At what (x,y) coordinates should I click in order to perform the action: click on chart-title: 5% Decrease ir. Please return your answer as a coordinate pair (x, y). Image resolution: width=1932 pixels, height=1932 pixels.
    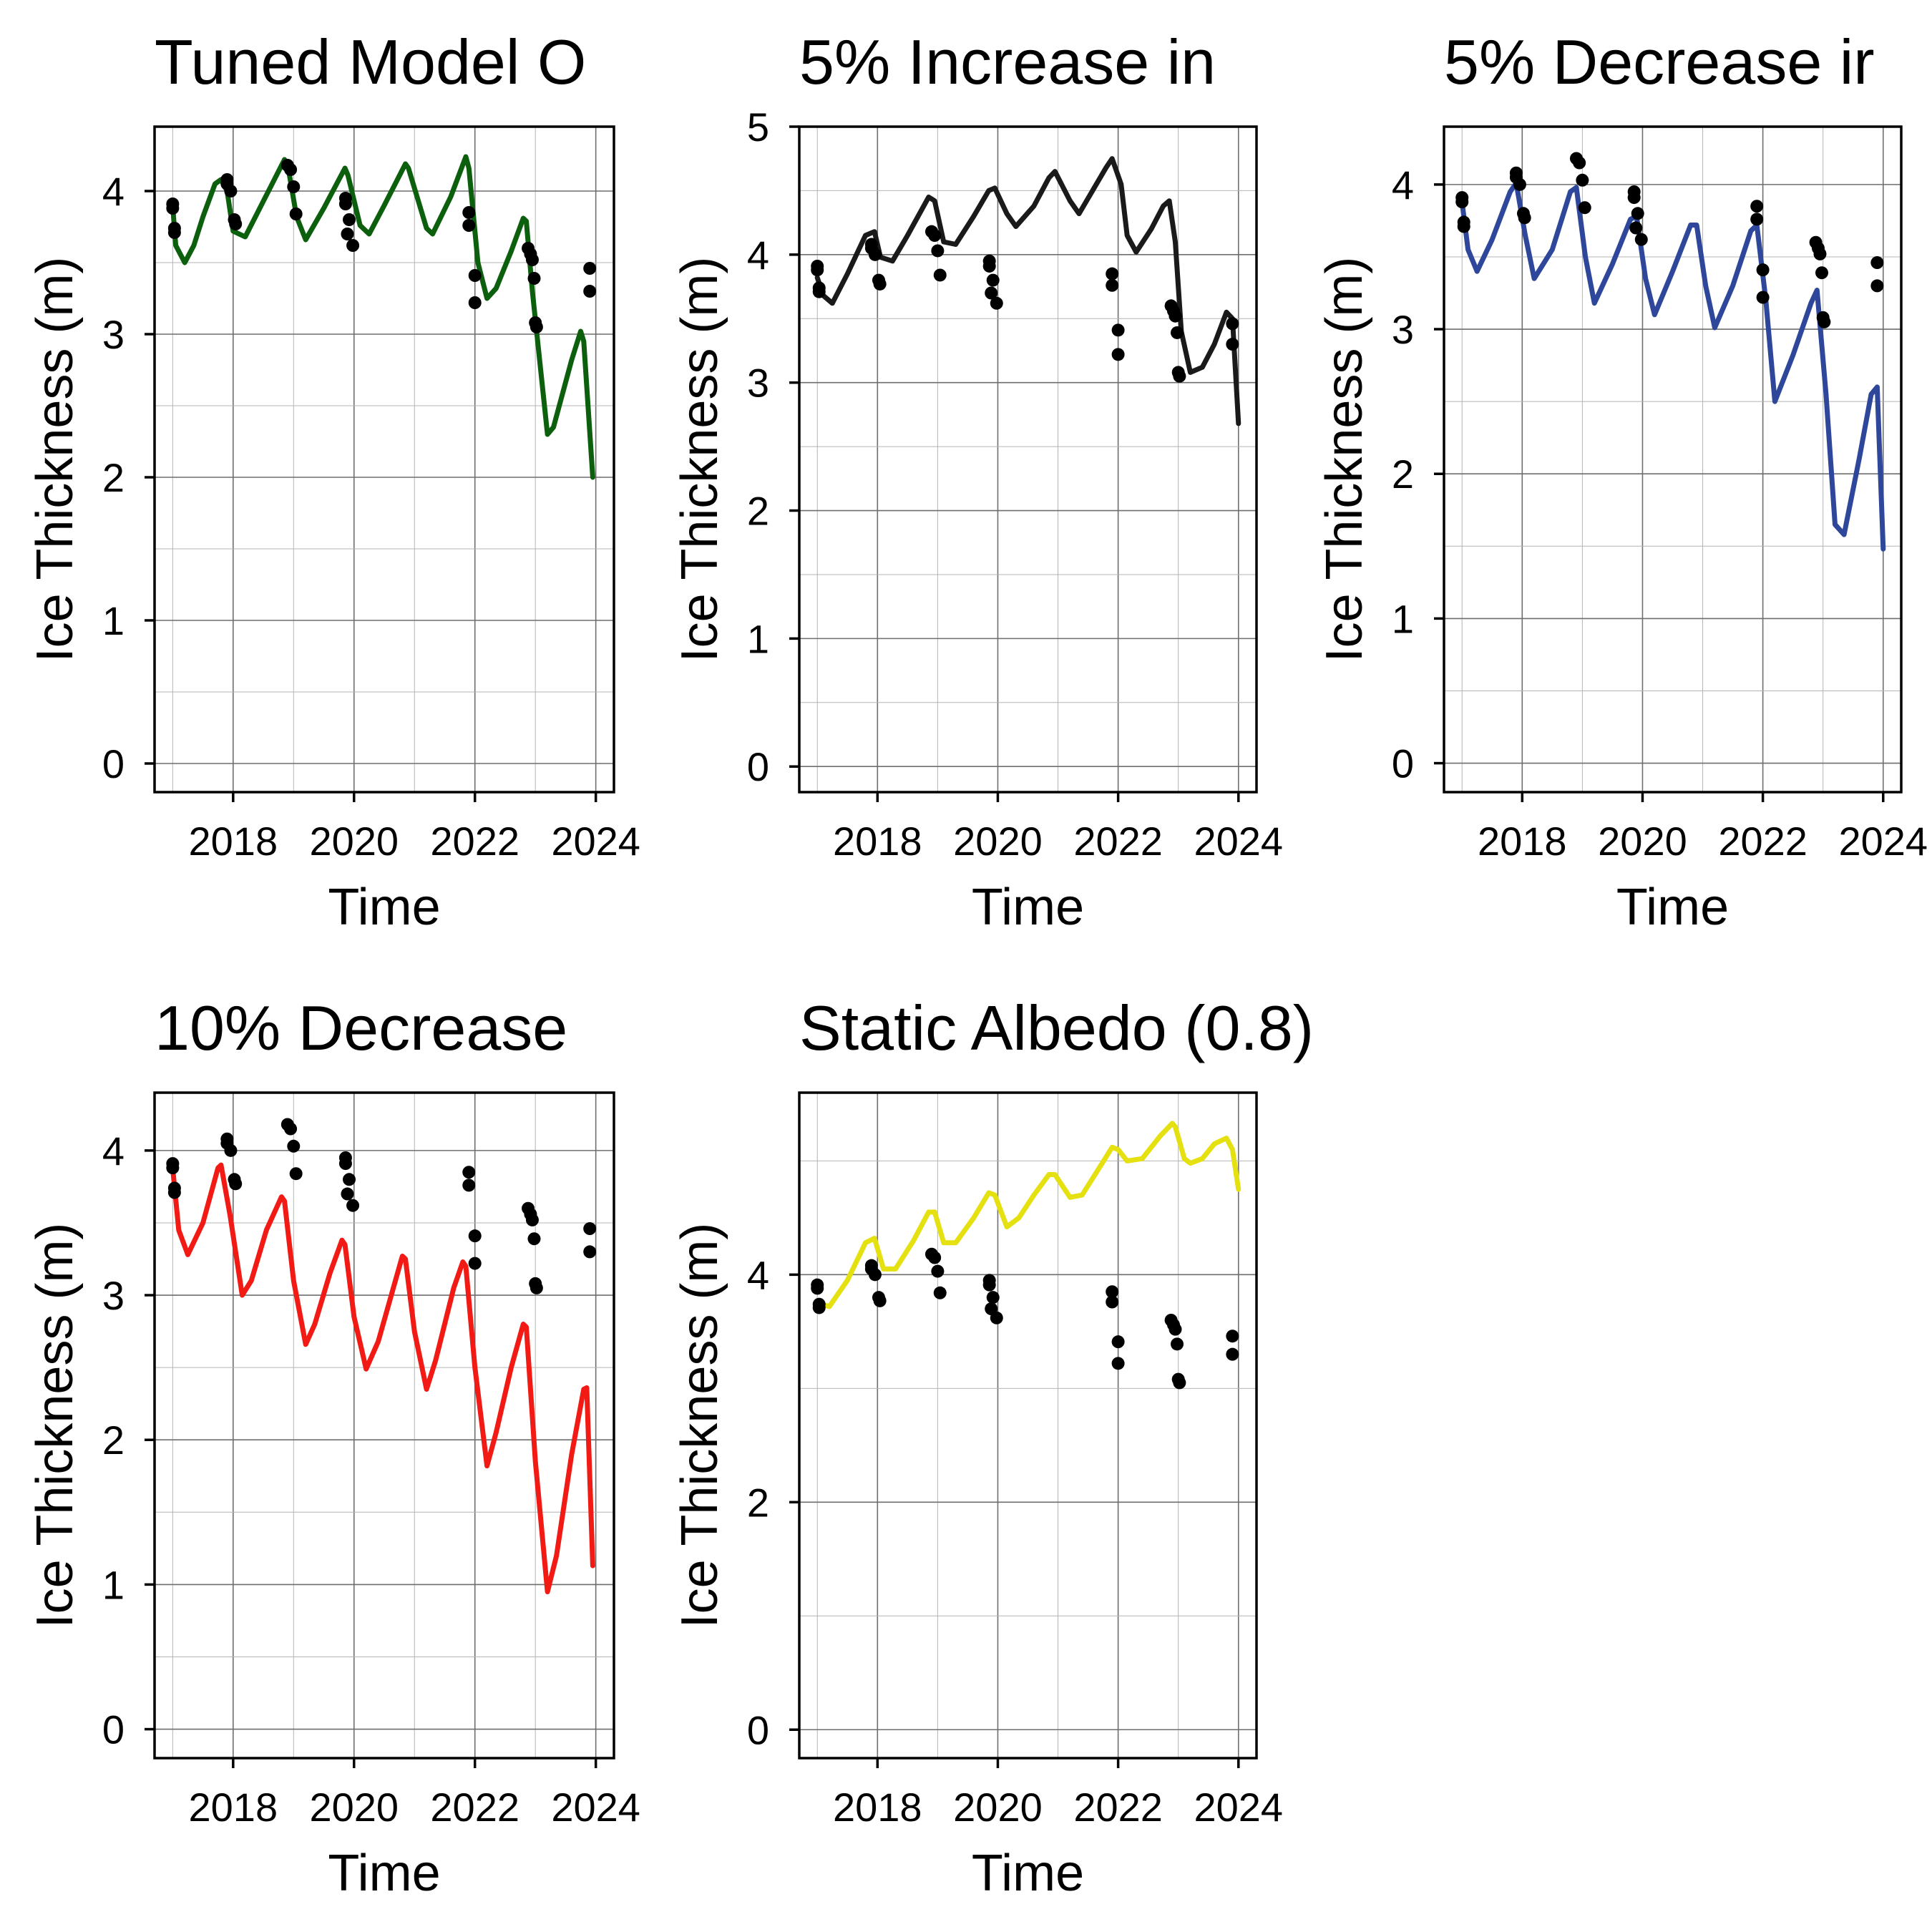
    Looking at the image, I should click on (1659, 61).